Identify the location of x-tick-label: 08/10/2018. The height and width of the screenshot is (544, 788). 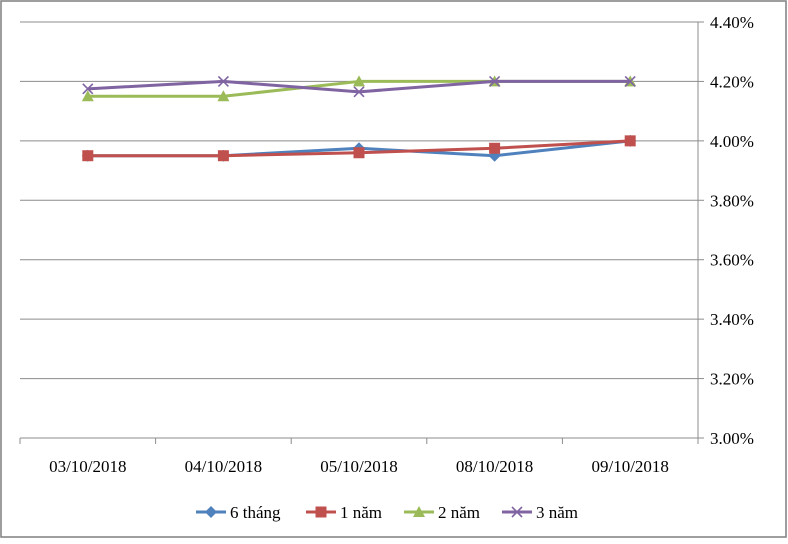
(494, 466).